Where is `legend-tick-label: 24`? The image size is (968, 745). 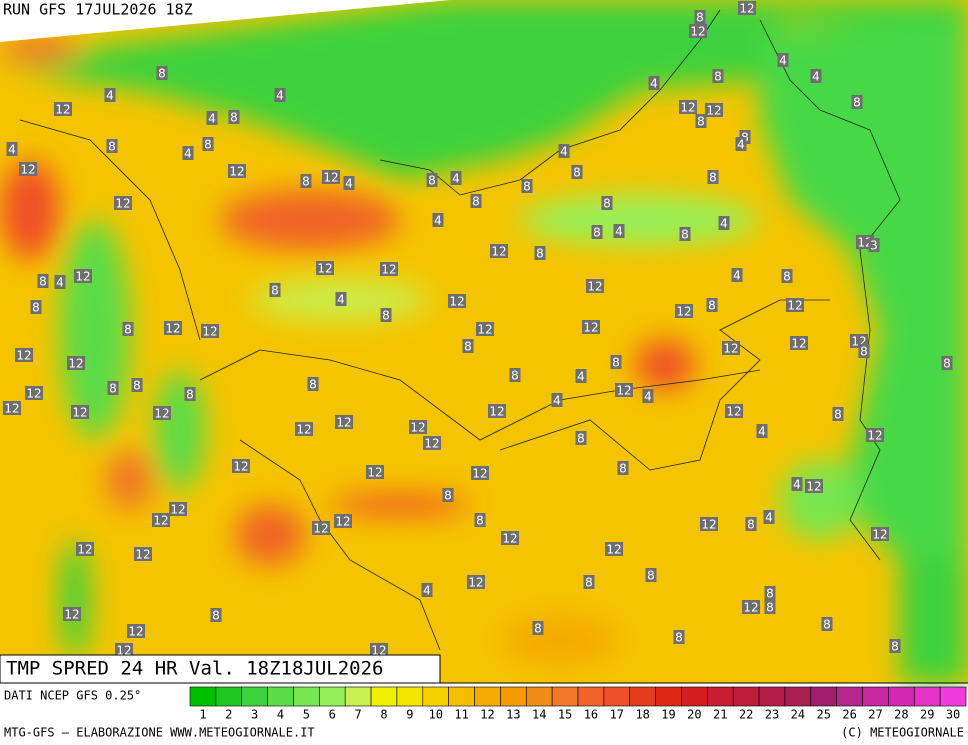 legend-tick-label: 24 is located at coordinates (798, 715).